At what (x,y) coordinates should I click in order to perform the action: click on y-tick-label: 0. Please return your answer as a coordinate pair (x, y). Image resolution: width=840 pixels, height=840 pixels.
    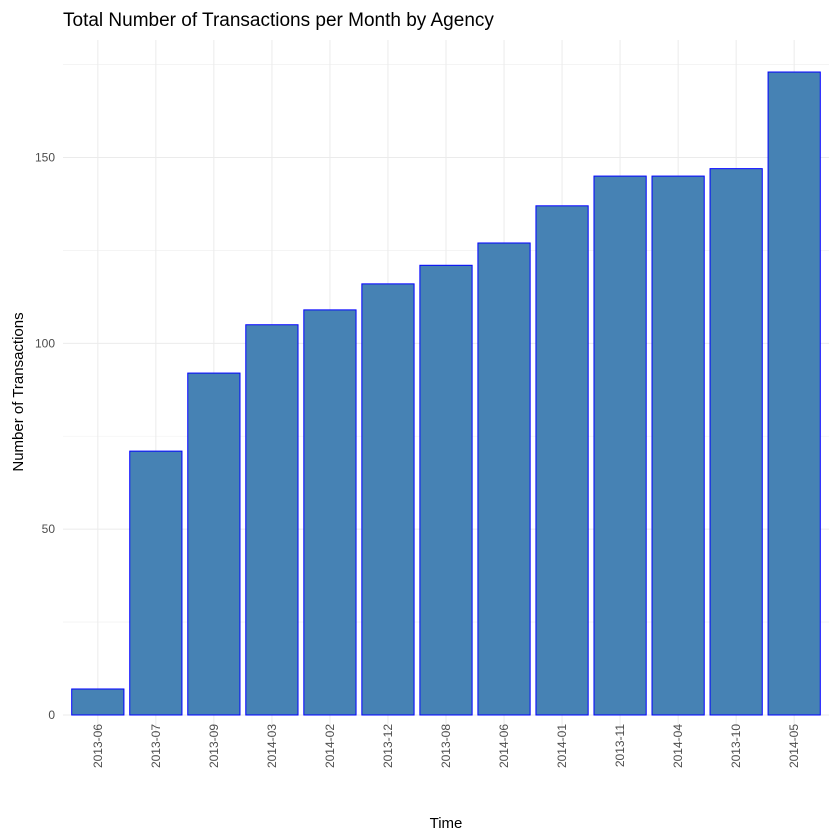
    Looking at the image, I should click on (51, 715).